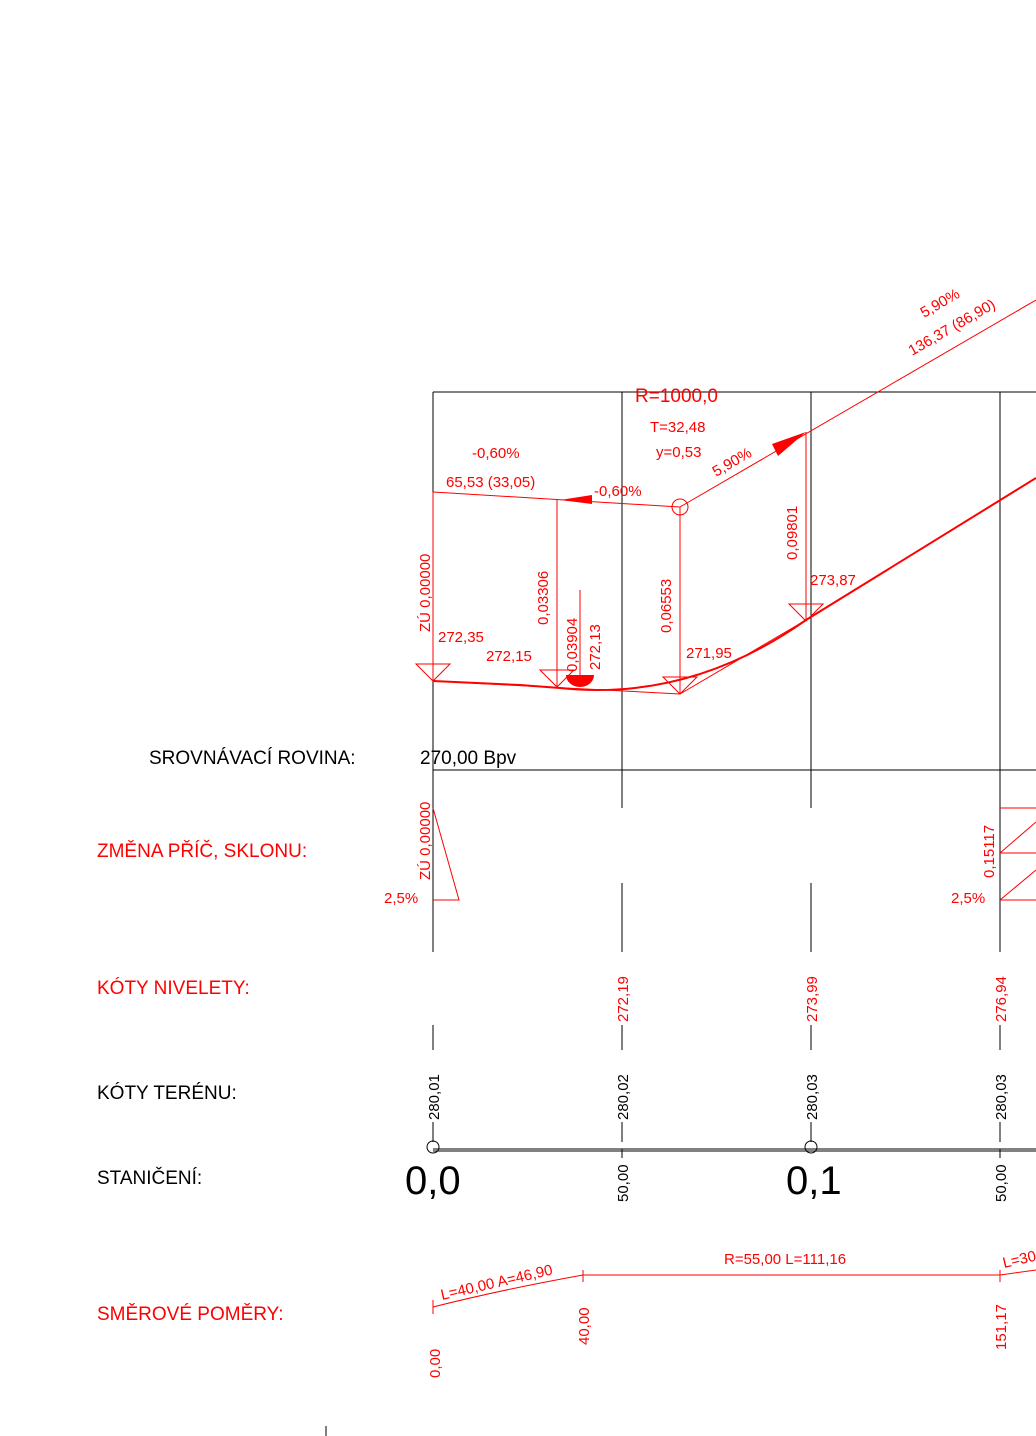 Image resolution: width=1036 pixels, height=1436 pixels. I want to click on spiral-out, so click(1017, 1272).